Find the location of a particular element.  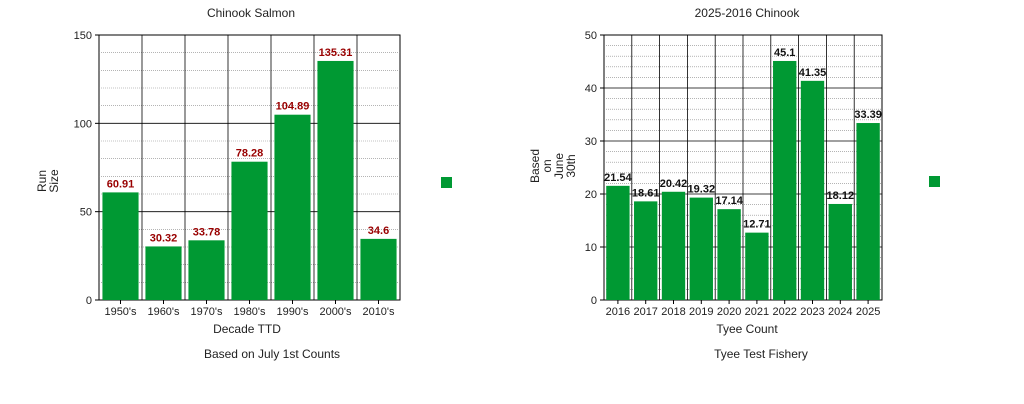

x-axis-label: Tyee Count is located at coordinates (747, 329).